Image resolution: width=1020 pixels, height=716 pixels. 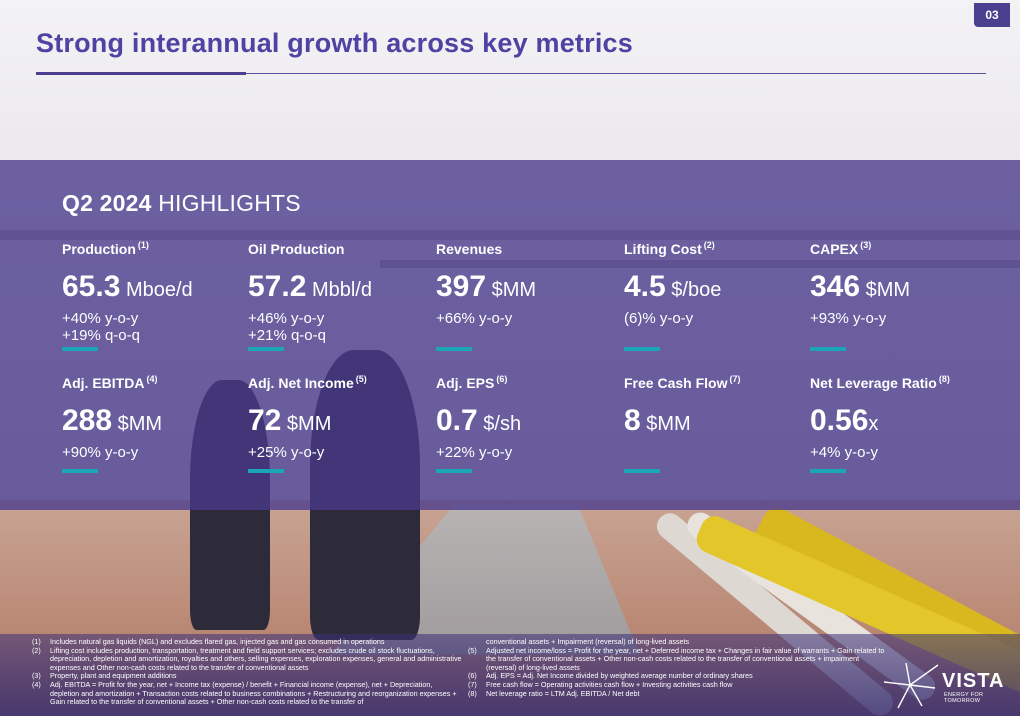 I want to click on metric-change-line: +66% y-o-y, so click(x=474, y=318).